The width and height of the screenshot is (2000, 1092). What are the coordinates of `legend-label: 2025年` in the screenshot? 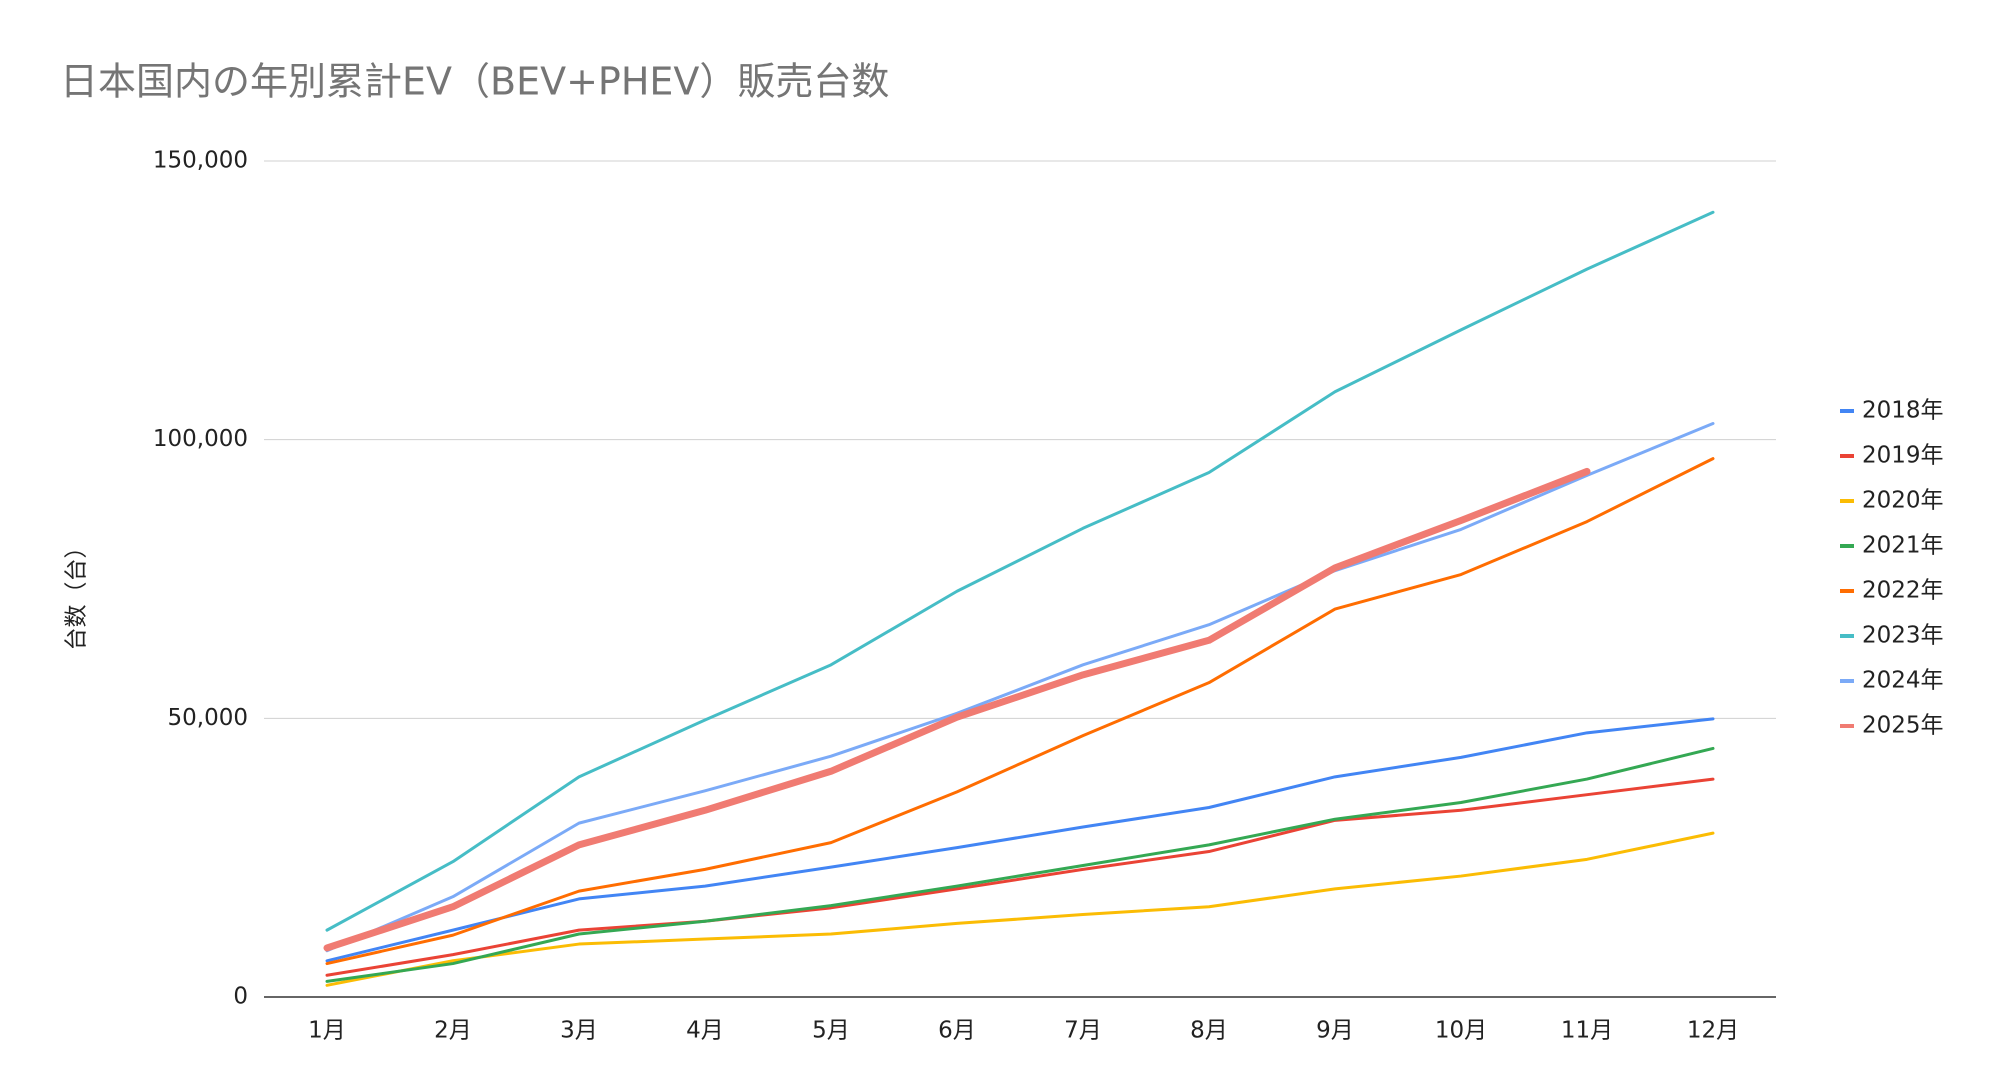 It's located at (1903, 726).